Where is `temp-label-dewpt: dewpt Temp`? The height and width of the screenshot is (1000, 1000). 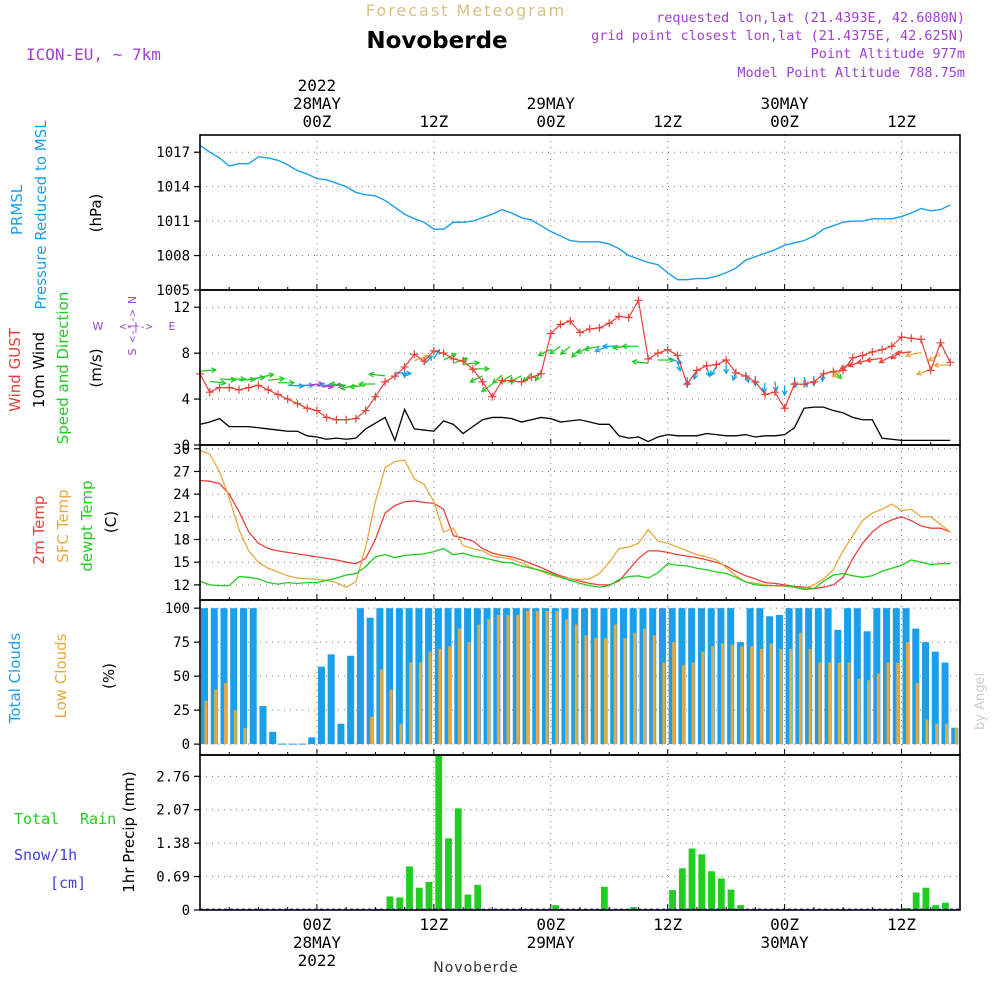 temp-label-dewpt: dewpt Temp is located at coordinates (87, 525).